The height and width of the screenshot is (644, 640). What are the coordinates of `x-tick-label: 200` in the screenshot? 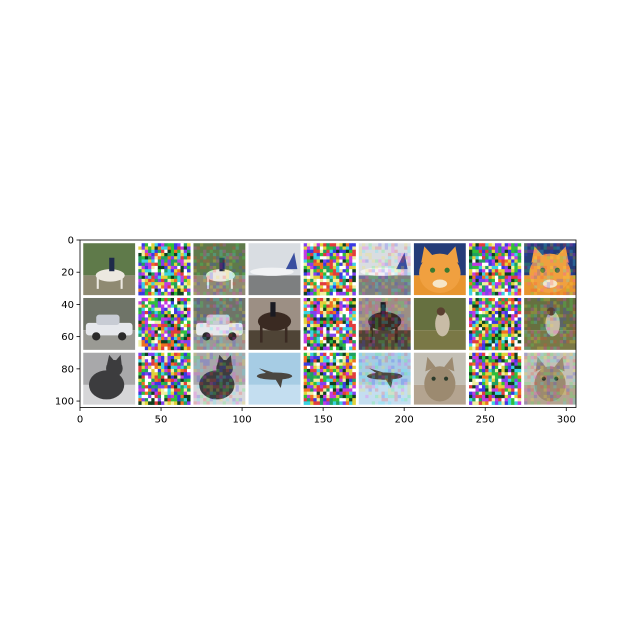 It's located at (404, 420).